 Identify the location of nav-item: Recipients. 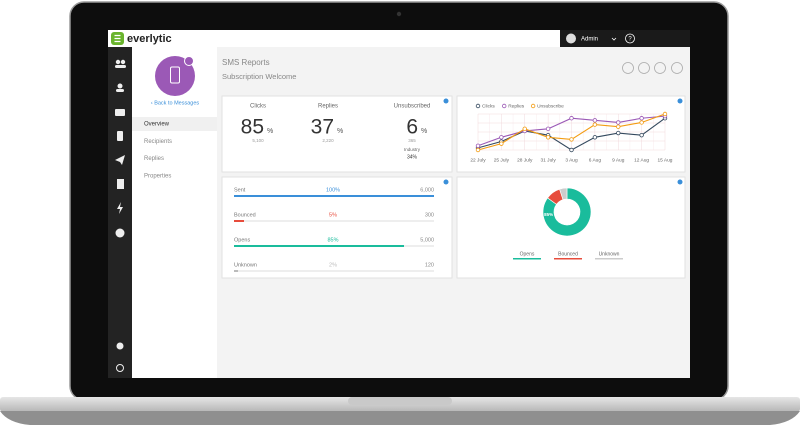
(158, 142).